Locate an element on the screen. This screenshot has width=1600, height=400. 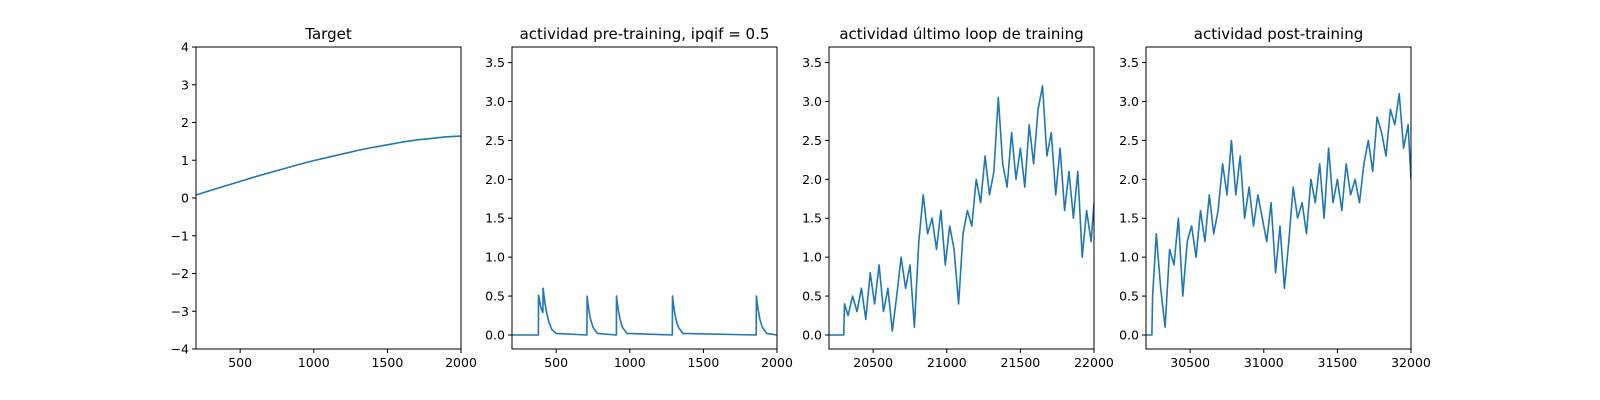
x-tick-label: 31500 is located at coordinates (1338, 362).